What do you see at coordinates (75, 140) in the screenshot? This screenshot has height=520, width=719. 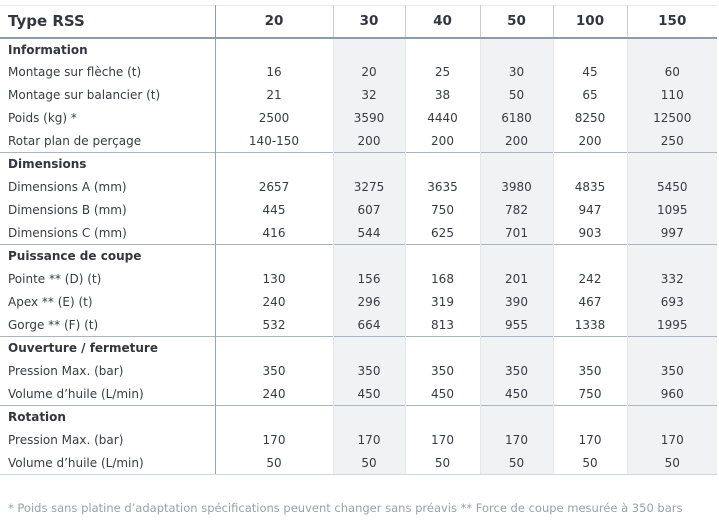 I see `row-label: Rotar plan de perçage` at bounding box center [75, 140].